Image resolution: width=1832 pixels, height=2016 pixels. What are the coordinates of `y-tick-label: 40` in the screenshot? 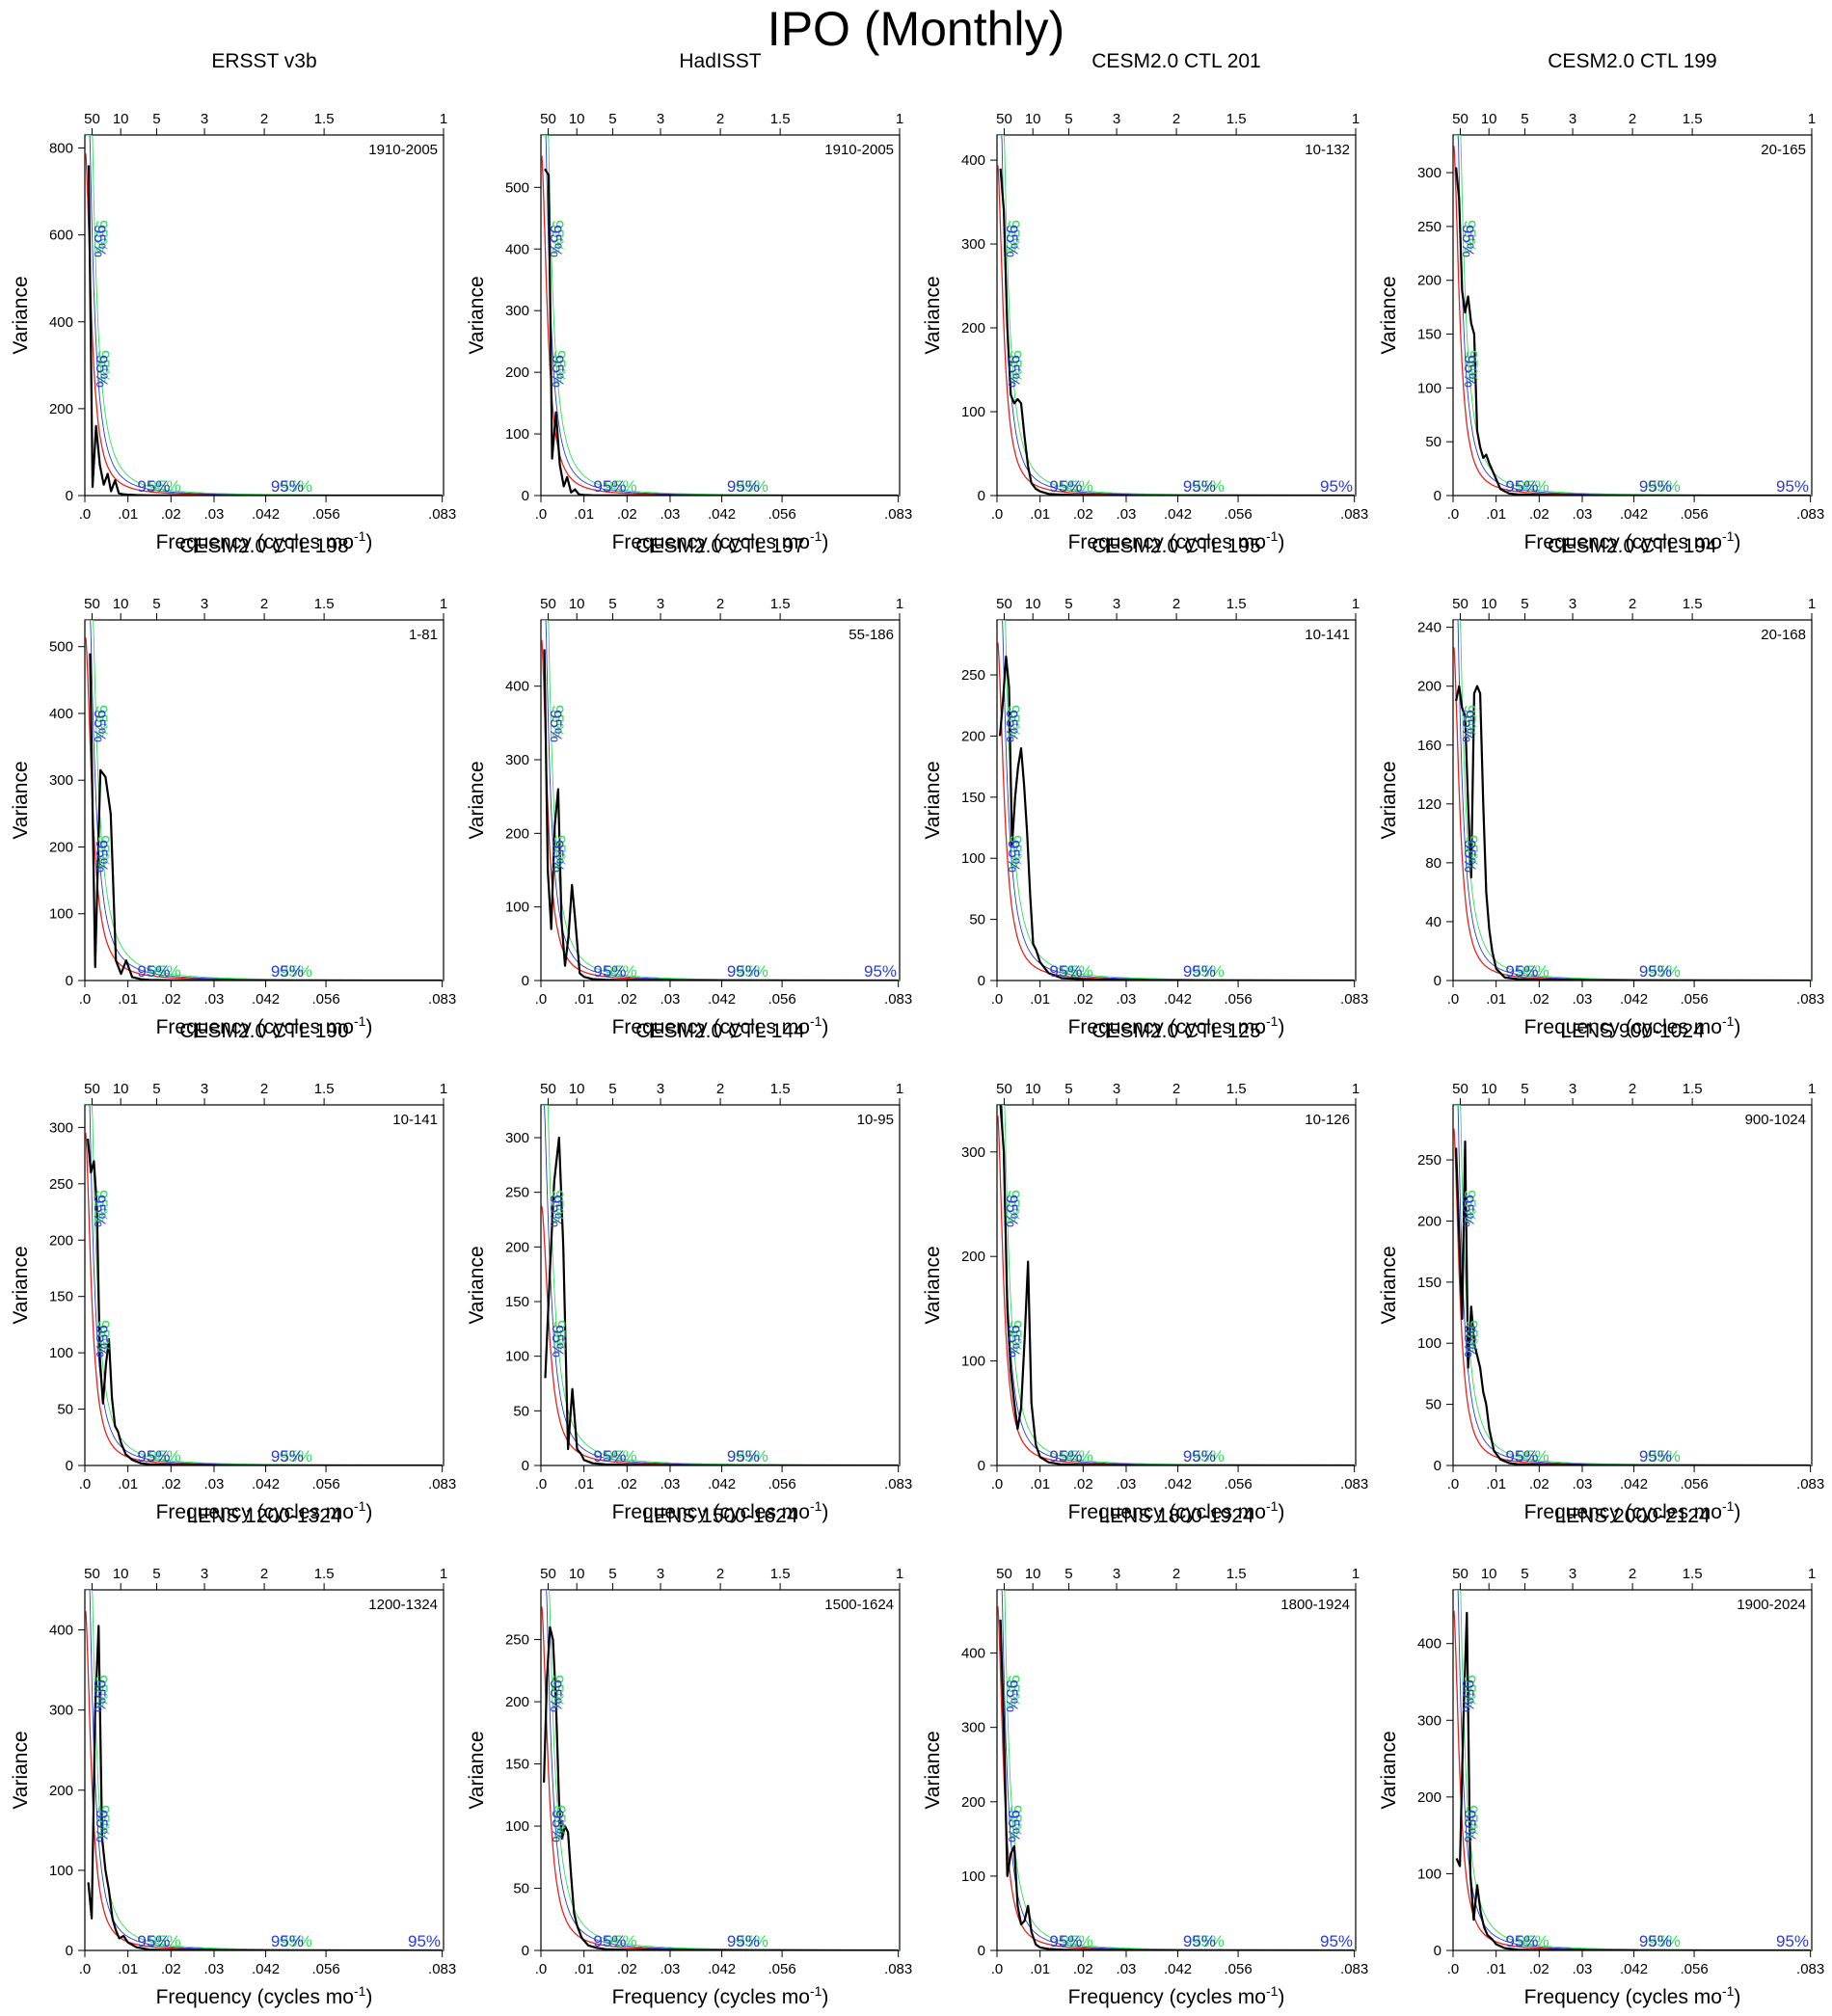 It's located at (1433, 922).